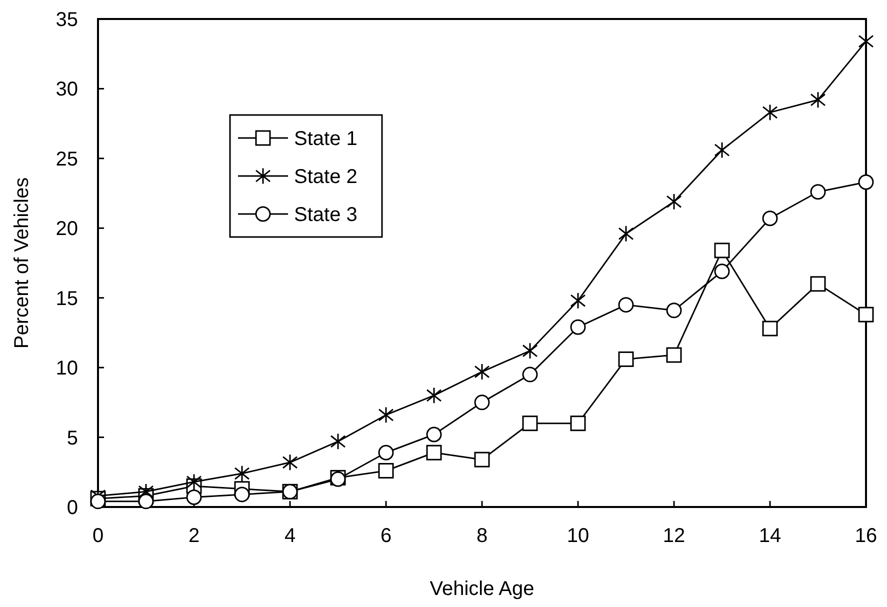 Image resolution: width=887 pixels, height=607 pixels. Describe the element at coordinates (67, 159) in the screenshot. I see `y-tick-label: 25` at that location.